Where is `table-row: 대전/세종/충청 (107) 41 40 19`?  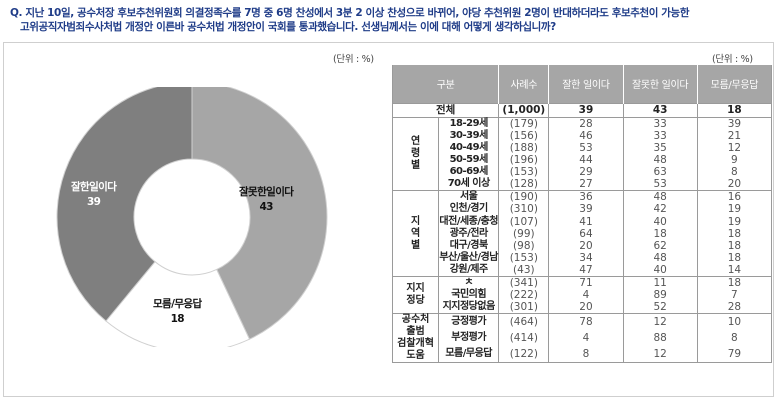 table-row: 대전/세종/충청 (107) 41 40 19 is located at coordinates (582, 221).